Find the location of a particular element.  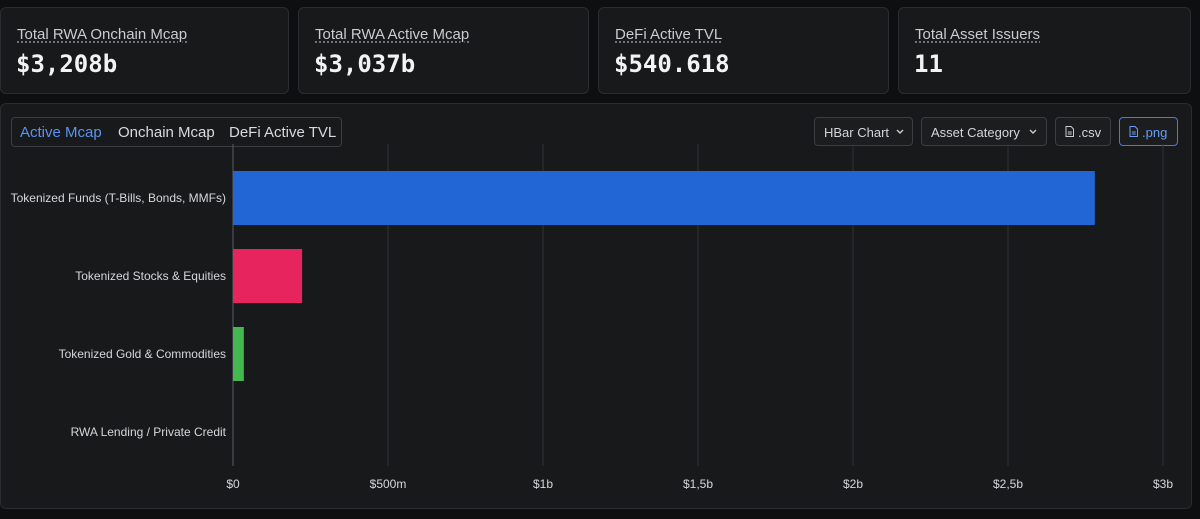

tab-onchain-mcap: Onchain Mcap is located at coordinates (166, 132).